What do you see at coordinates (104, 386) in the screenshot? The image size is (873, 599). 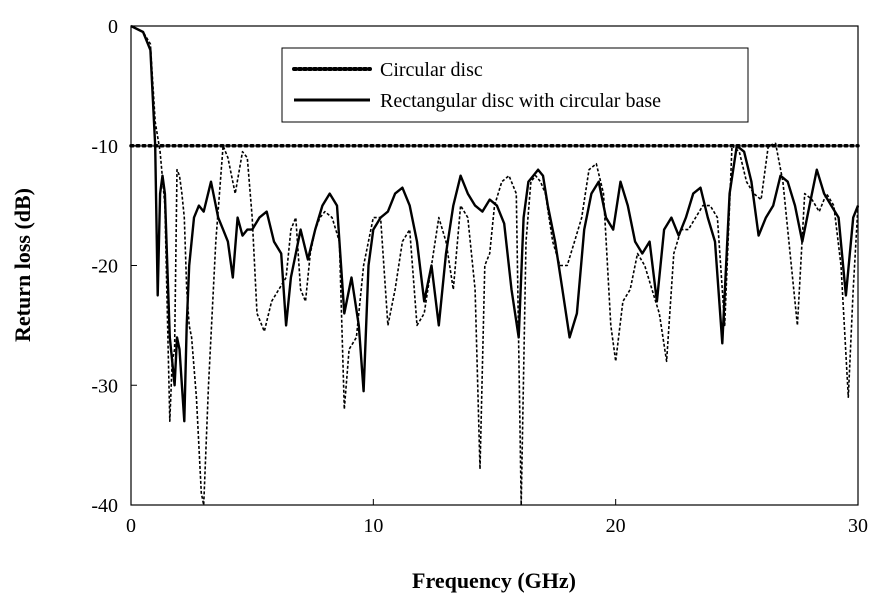 I see `y-tick-label: -30` at bounding box center [104, 386].